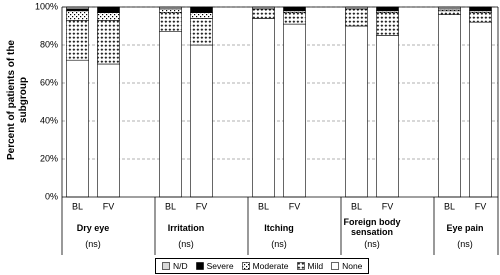  I want to click on legend-item: Severe, so click(214, 266).